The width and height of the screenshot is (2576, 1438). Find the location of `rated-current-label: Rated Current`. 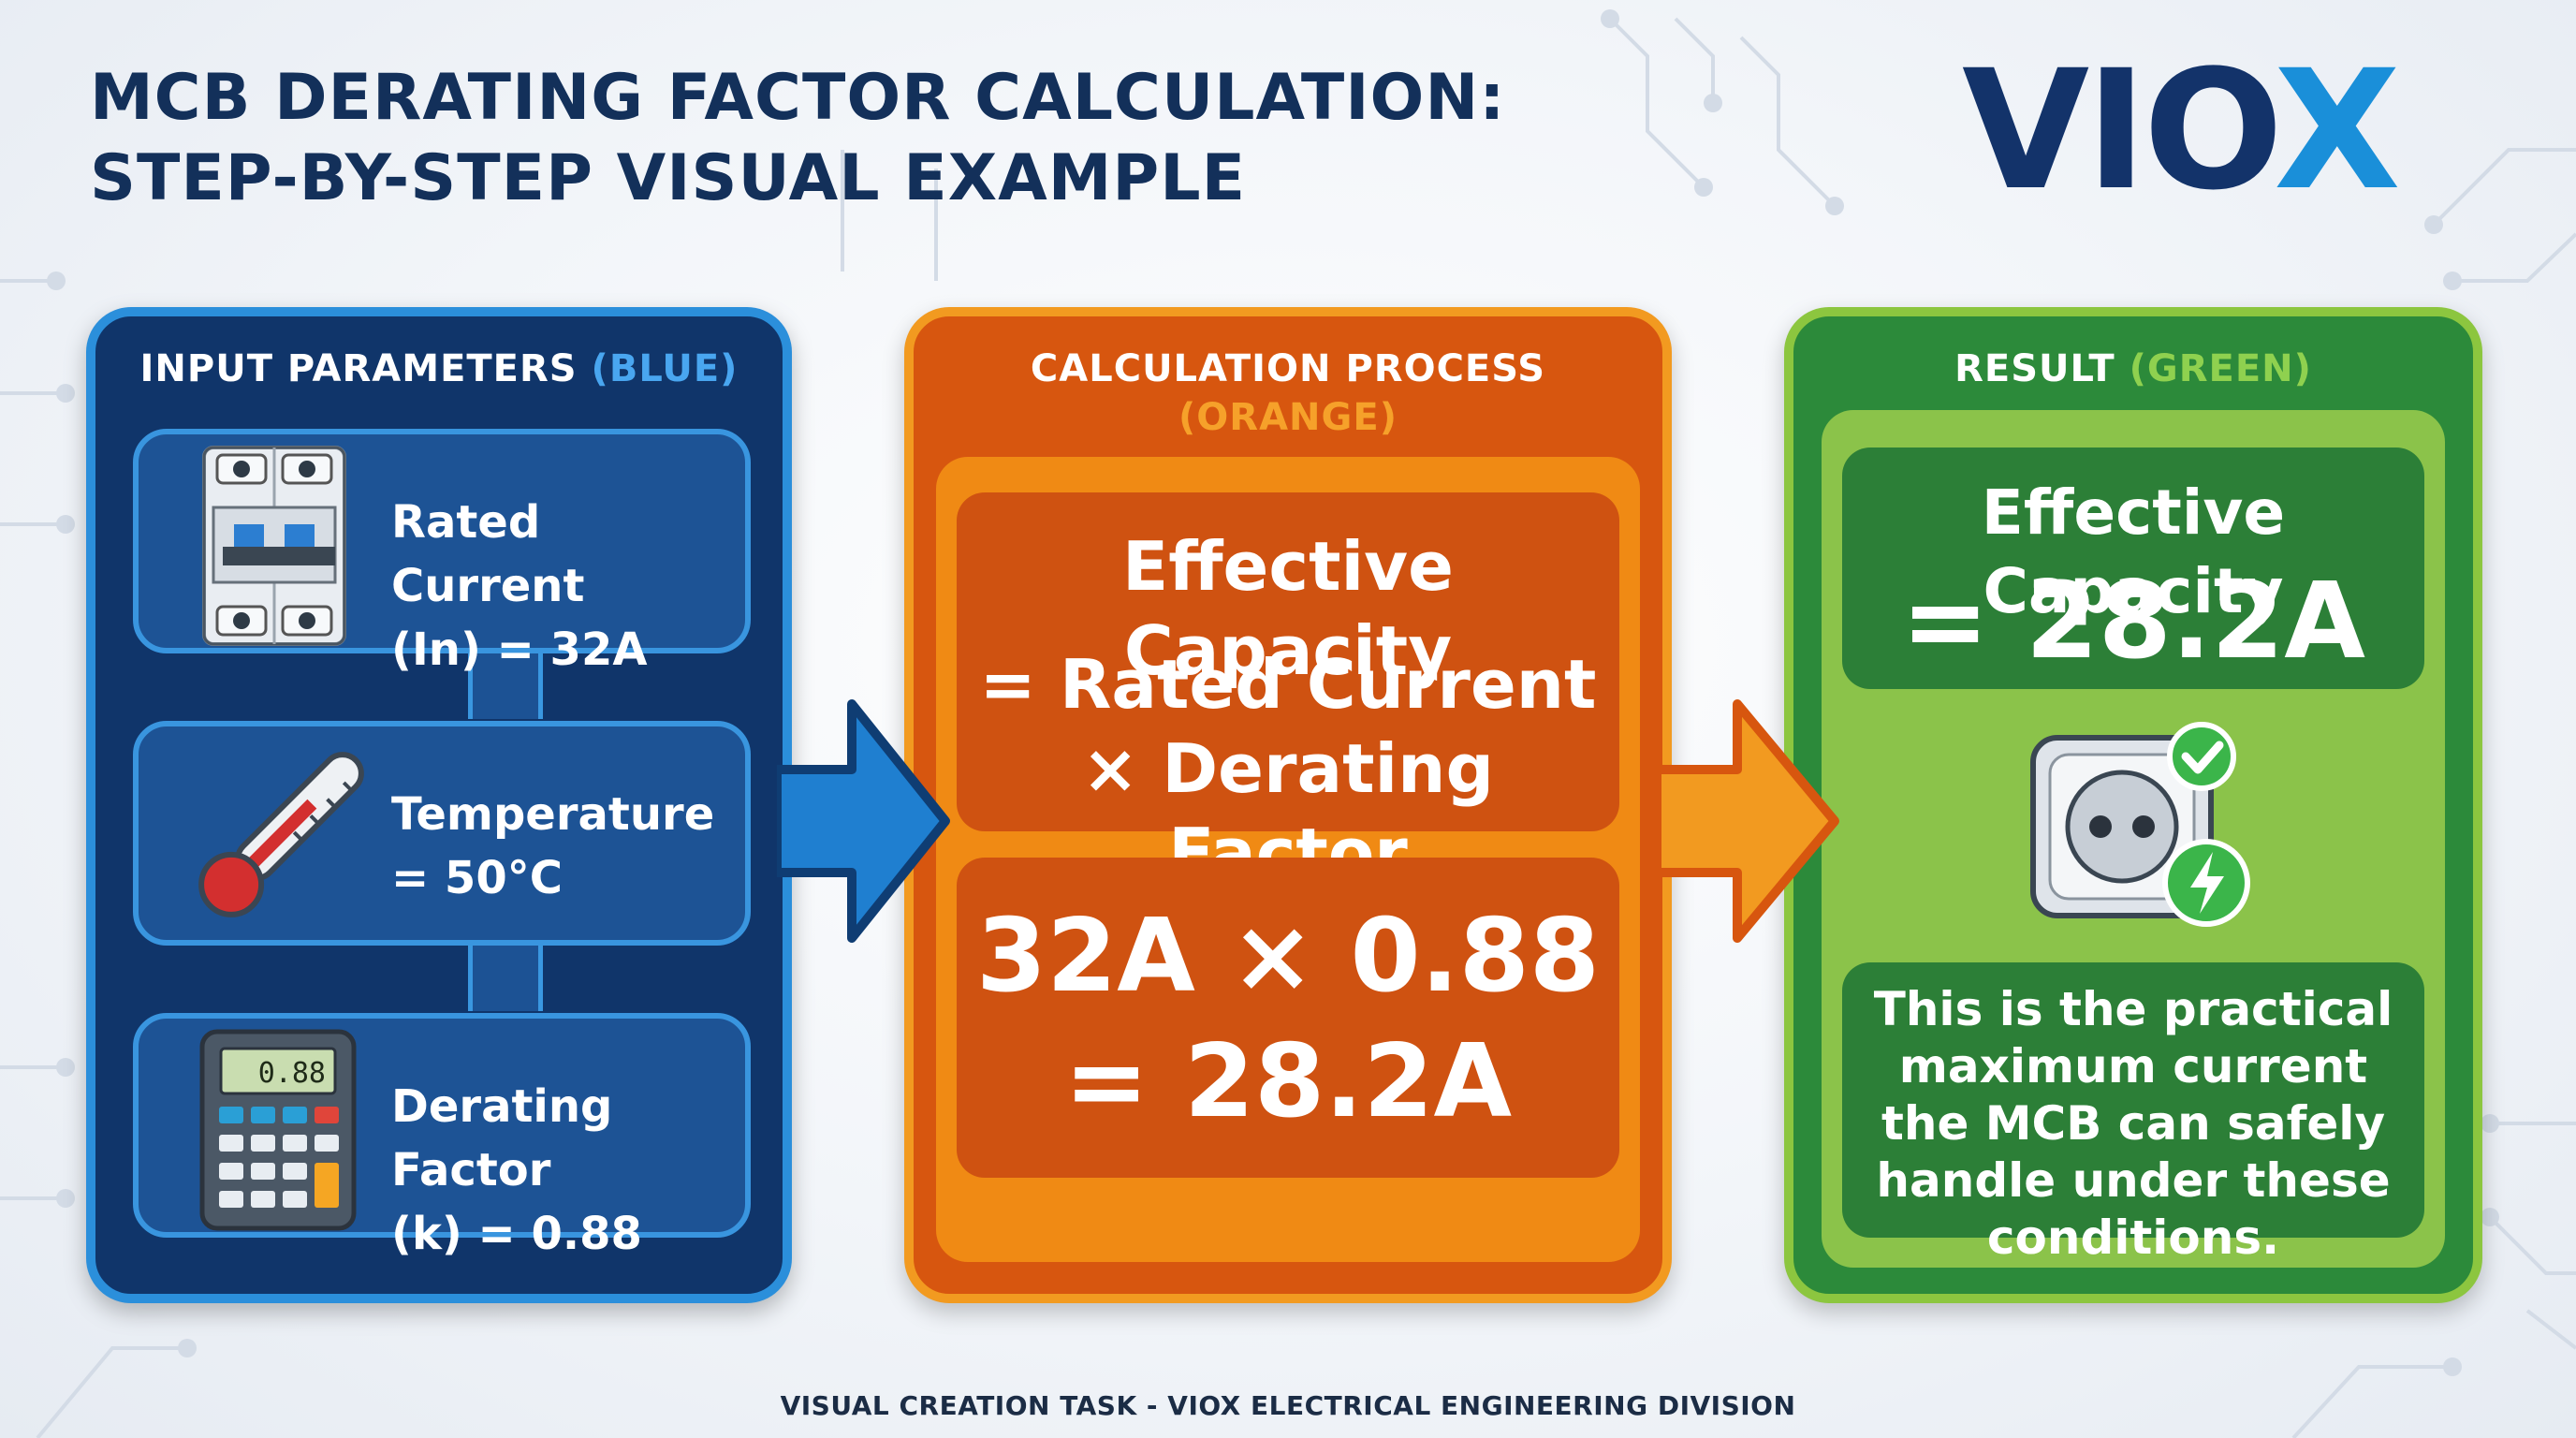

rated-current-label: Rated Current is located at coordinates (488, 554).